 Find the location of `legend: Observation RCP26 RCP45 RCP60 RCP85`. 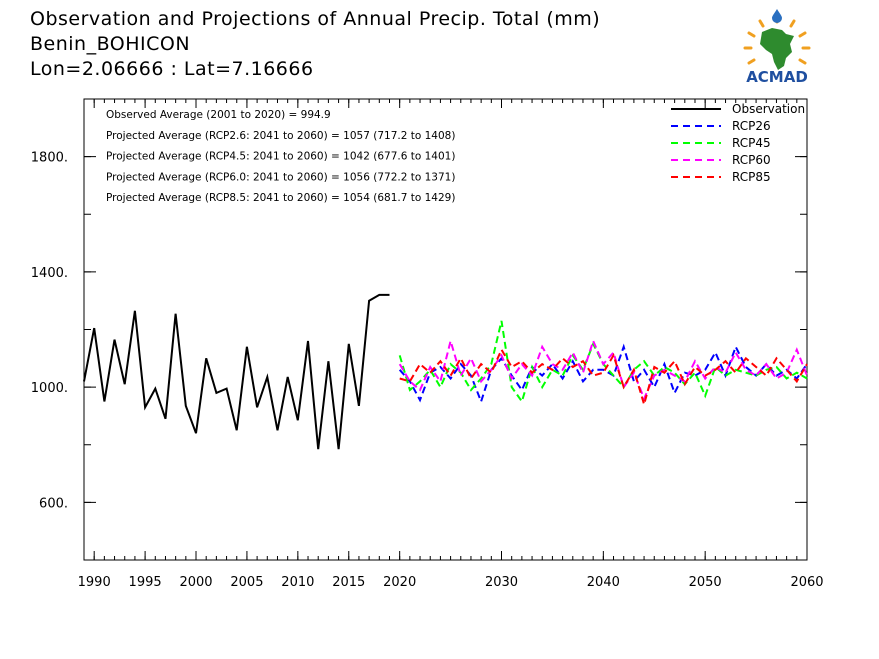

legend: Observation RCP26 RCP45 RCP60 RCP85 is located at coordinates (738, 143).